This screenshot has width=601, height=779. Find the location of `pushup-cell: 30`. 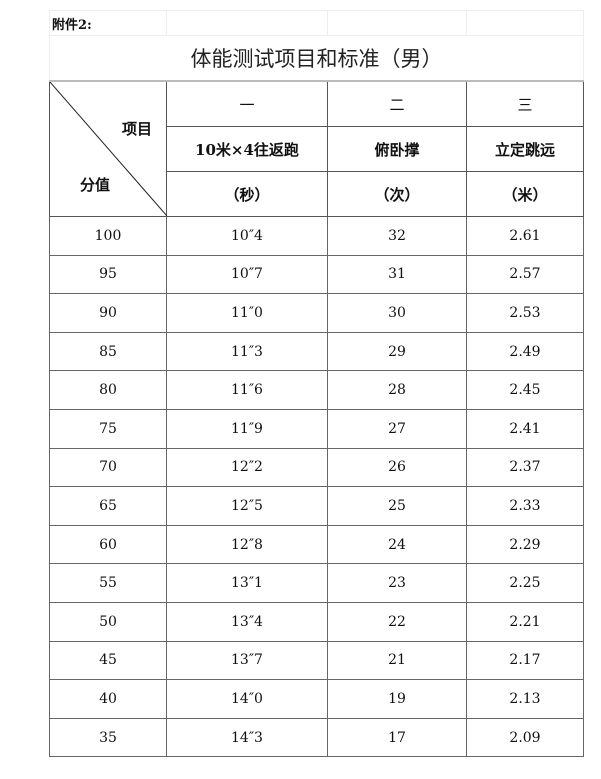

pushup-cell: 30 is located at coordinates (397, 313).